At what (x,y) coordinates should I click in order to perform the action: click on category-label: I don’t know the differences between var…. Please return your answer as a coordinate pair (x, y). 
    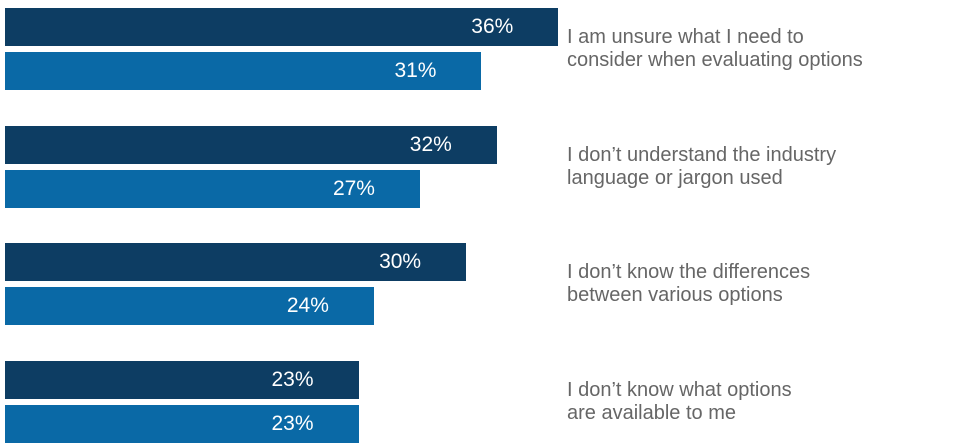
    Looking at the image, I should click on (689, 283).